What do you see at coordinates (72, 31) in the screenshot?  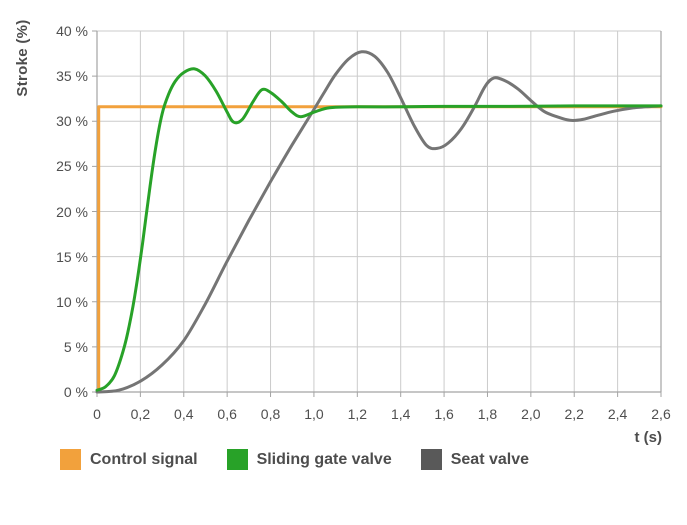 I see `y-tick-label: 40 %` at bounding box center [72, 31].